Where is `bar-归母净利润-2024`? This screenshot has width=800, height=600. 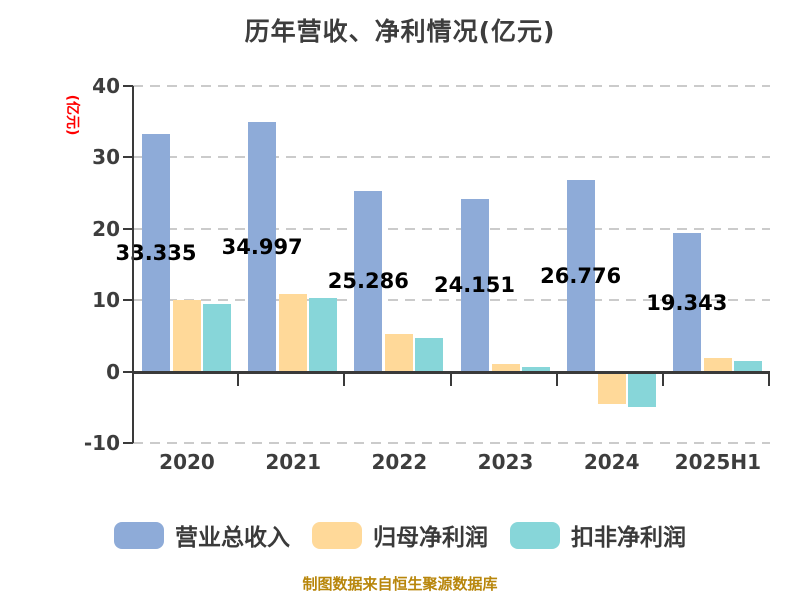 bar-归母净利润-2024 is located at coordinates (611, 388).